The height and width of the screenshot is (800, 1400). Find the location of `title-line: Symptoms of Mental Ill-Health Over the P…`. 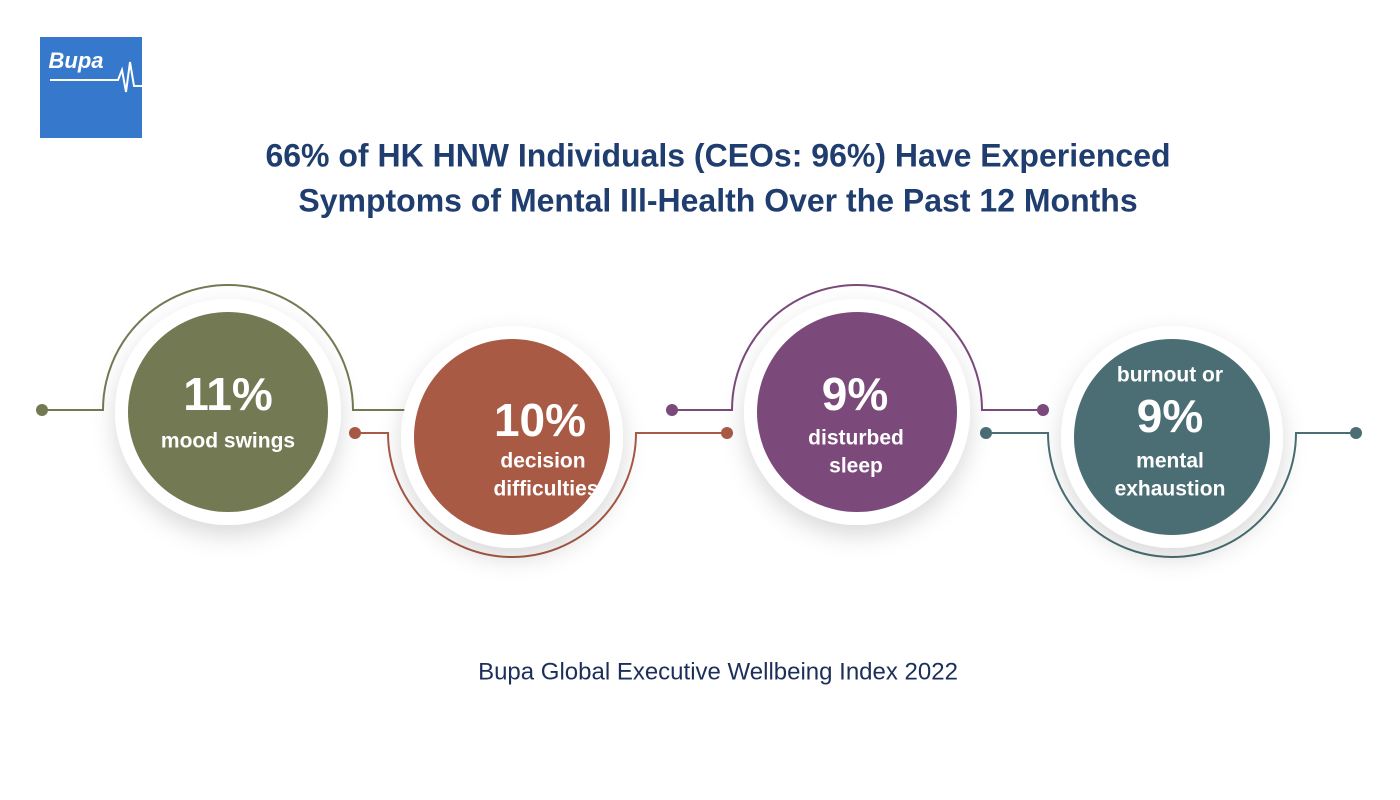

title-line: Symptoms of Mental Ill-Health Over the P… is located at coordinates (717, 200).